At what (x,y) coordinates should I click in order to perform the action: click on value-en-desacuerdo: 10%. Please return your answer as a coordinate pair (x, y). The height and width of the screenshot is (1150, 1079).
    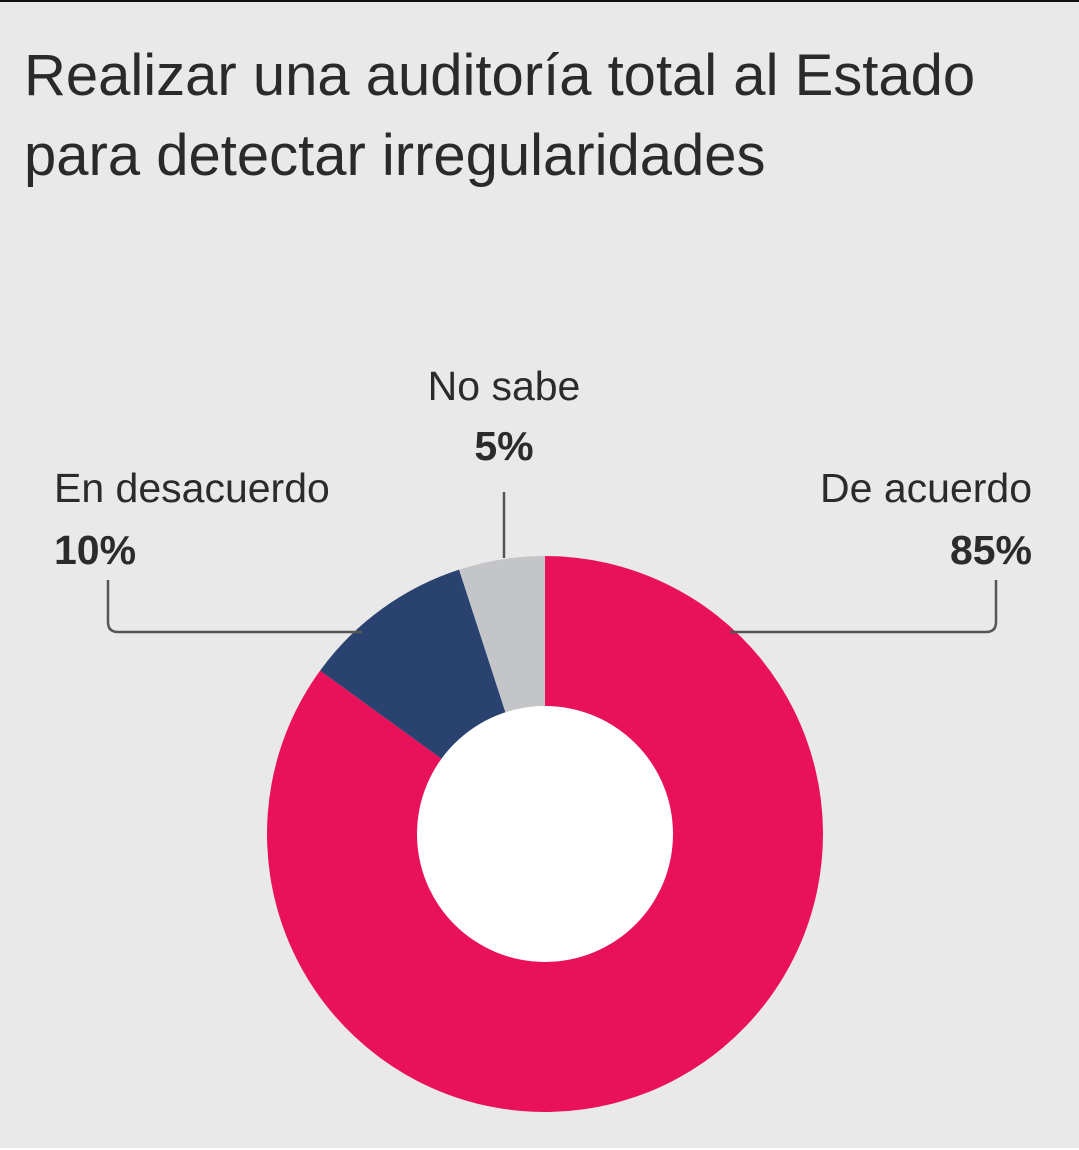
    Looking at the image, I should click on (95, 550).